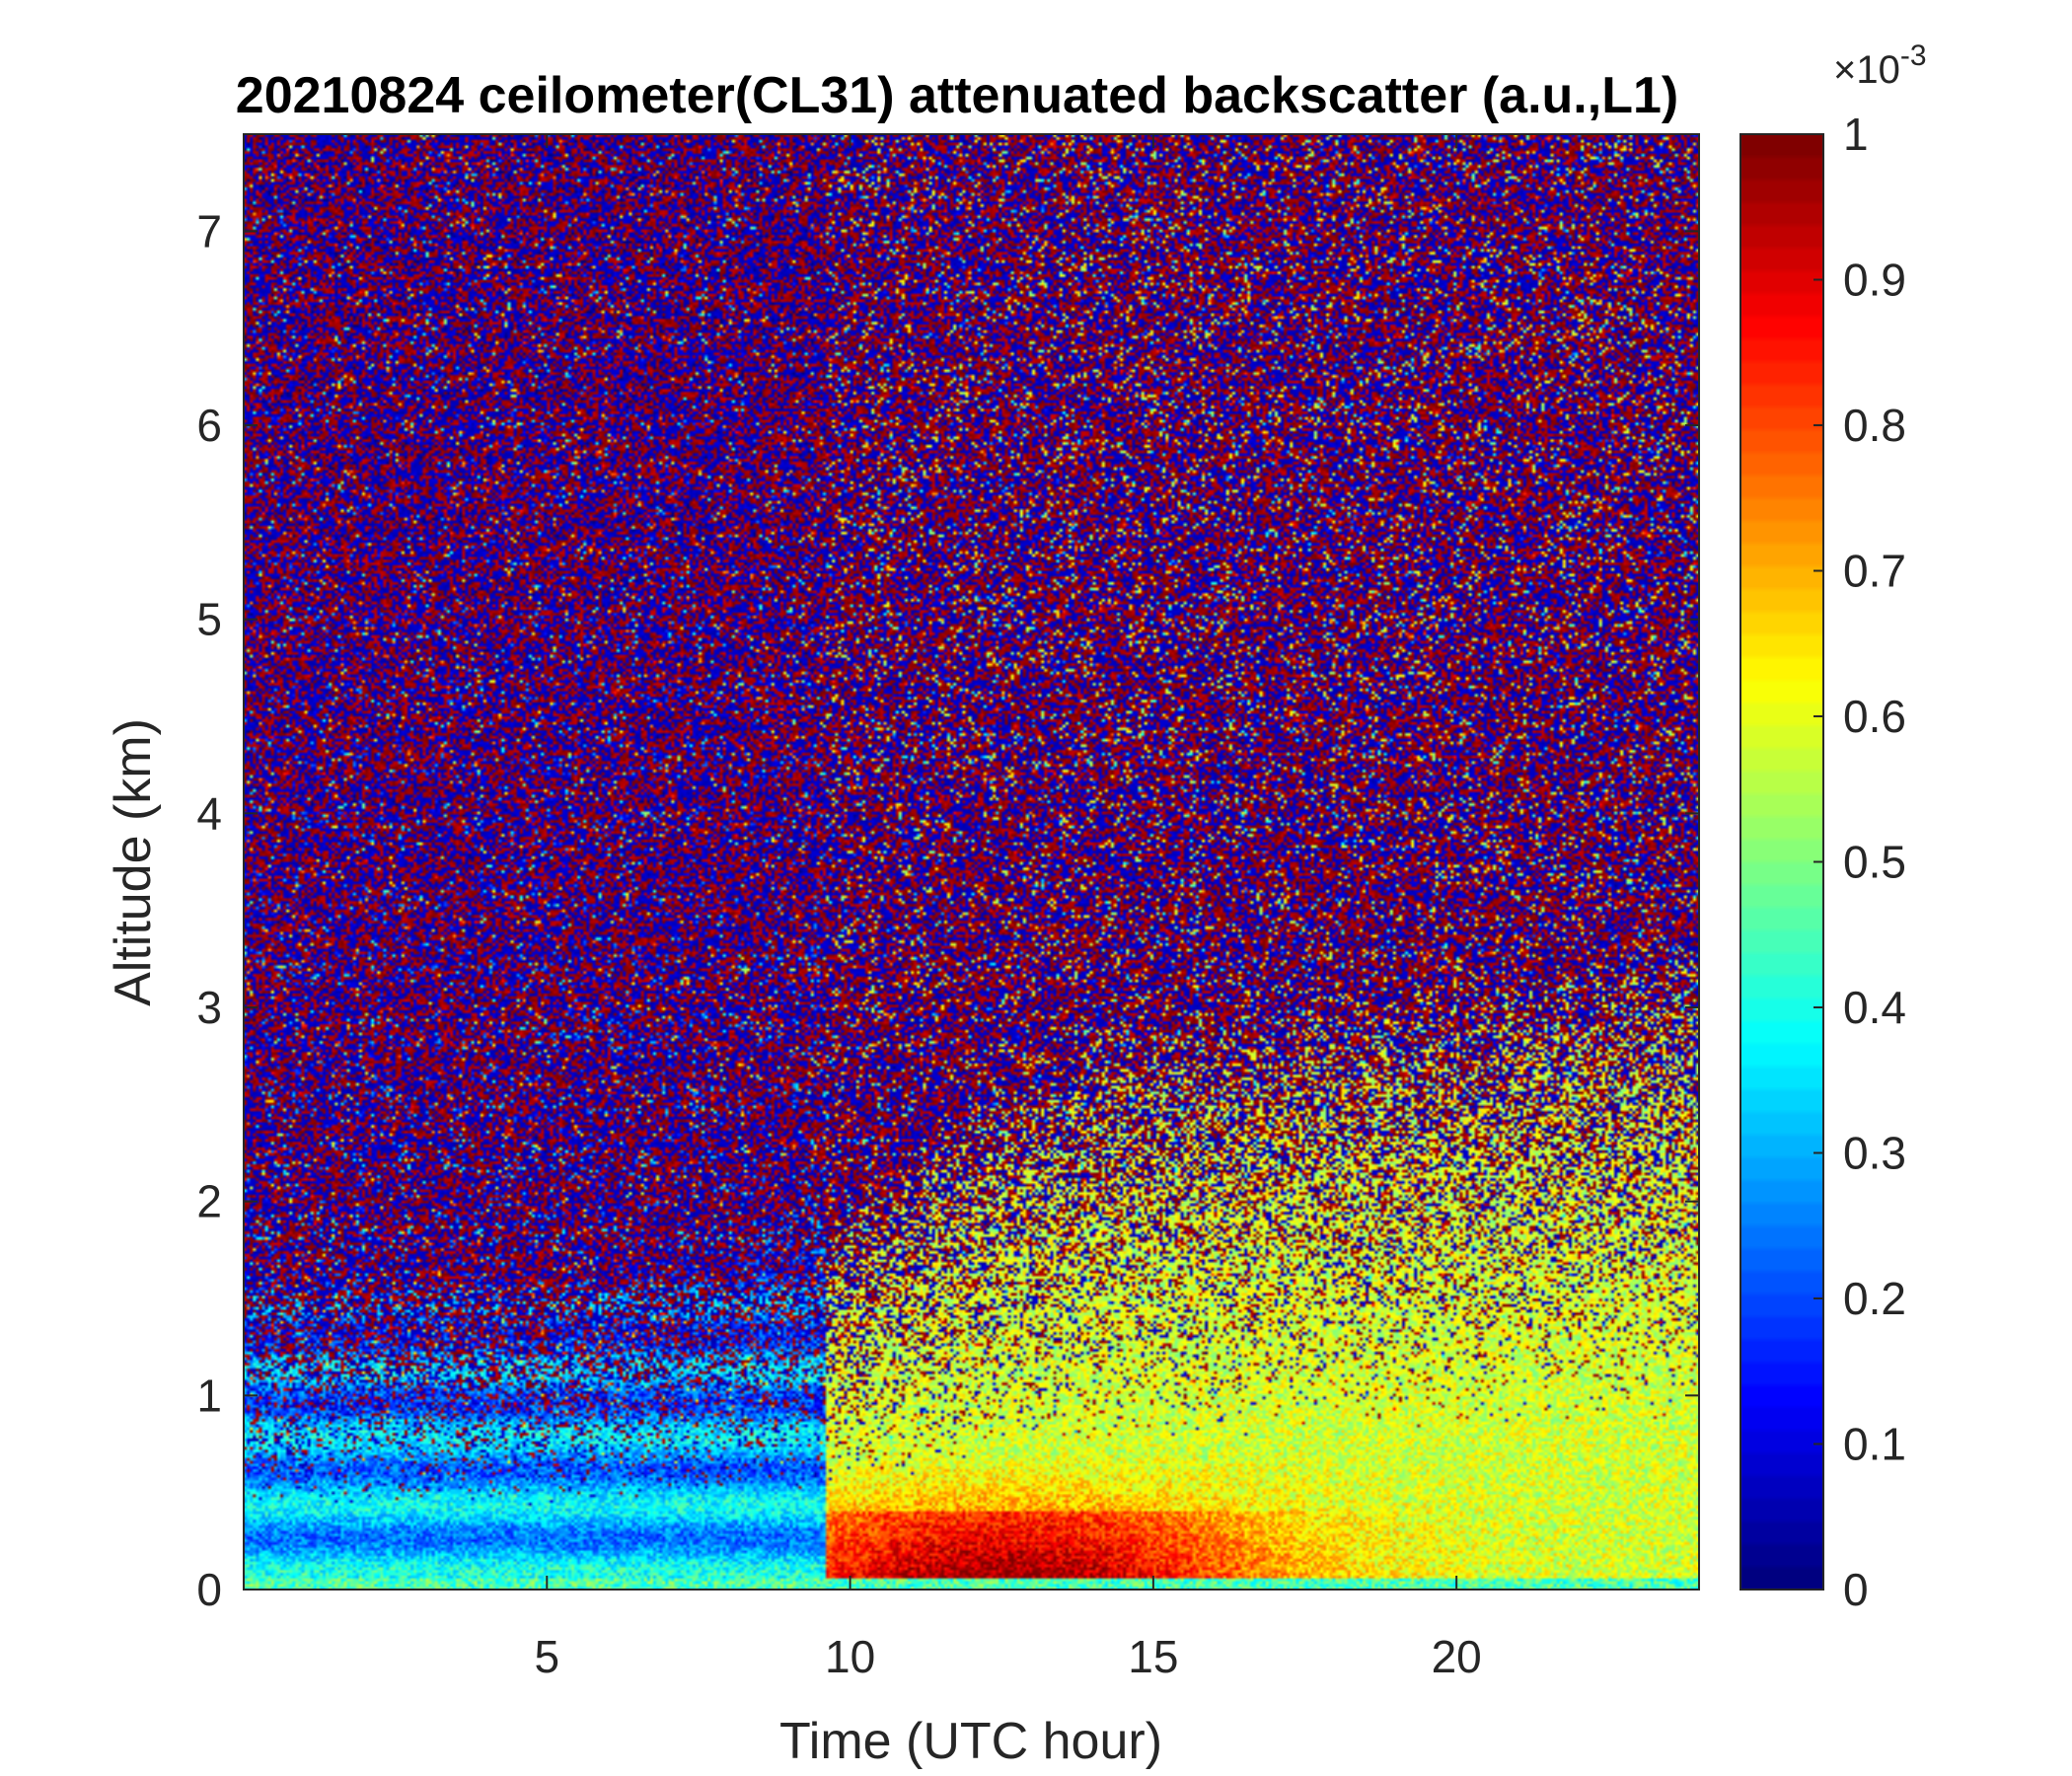  What do you see at coordinates (1856, 1589) in the screenshot?
I see `colorbar-tick-label: 0` at bounding box center [1856, 1589].